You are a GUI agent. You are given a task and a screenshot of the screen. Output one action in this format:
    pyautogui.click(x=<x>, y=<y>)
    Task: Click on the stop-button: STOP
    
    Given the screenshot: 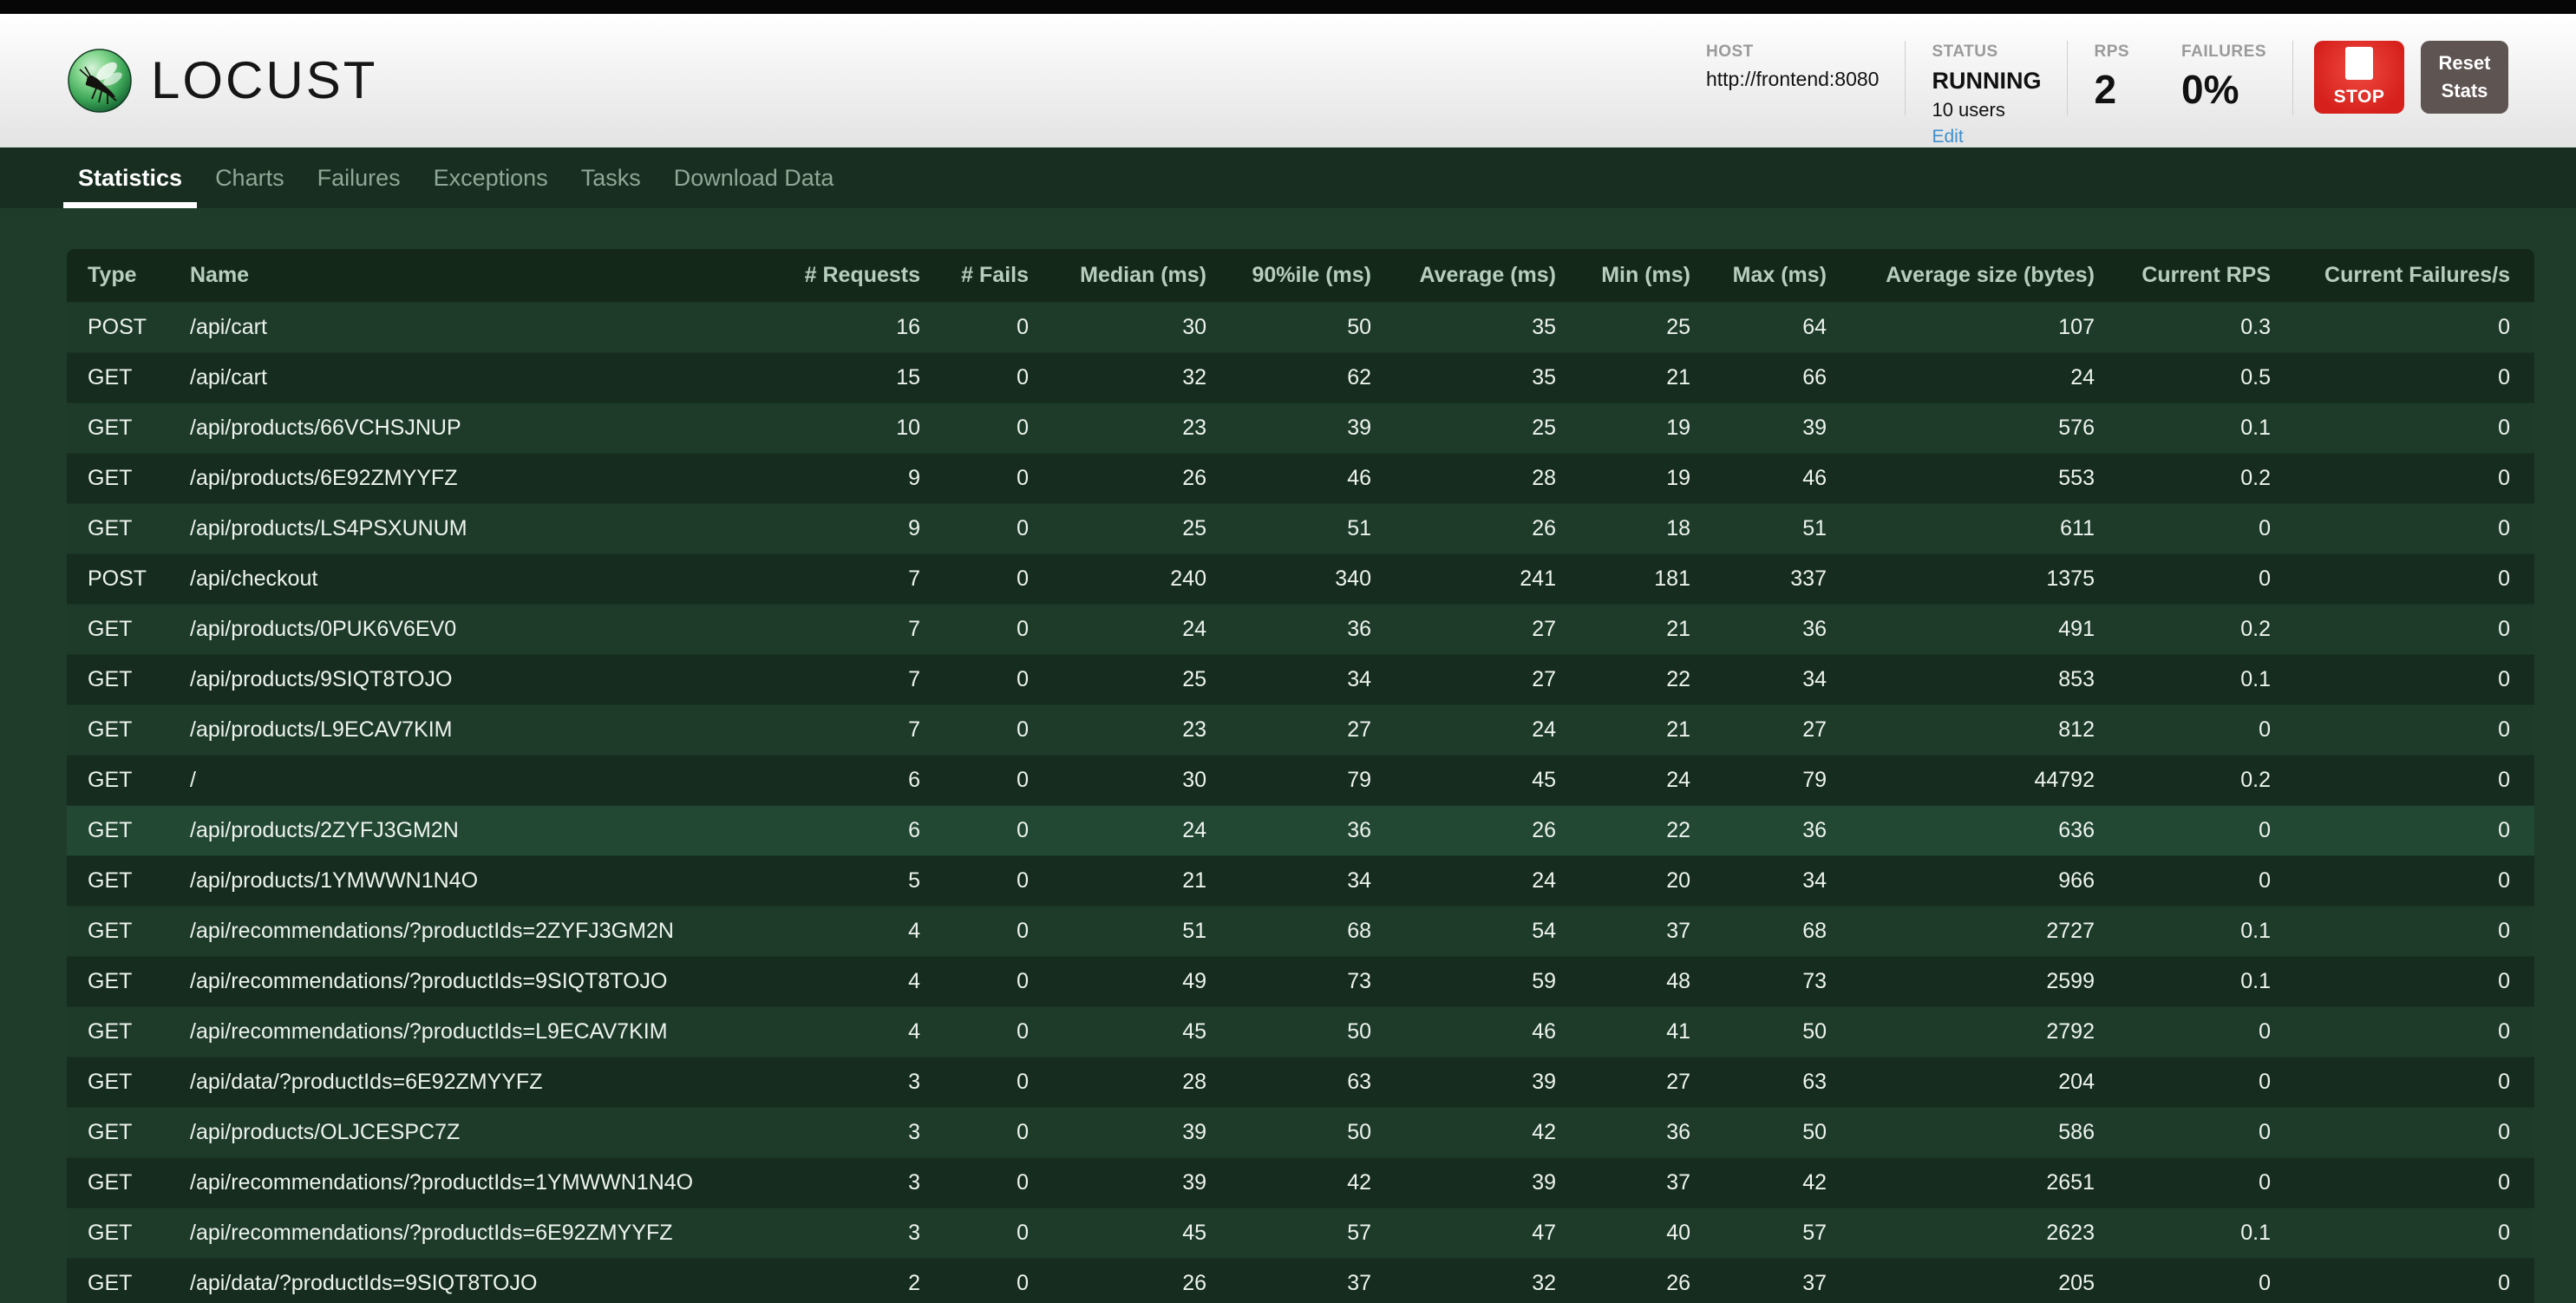 What is the action you would take?
    pyautogui.click(x=2359, y=77)
    